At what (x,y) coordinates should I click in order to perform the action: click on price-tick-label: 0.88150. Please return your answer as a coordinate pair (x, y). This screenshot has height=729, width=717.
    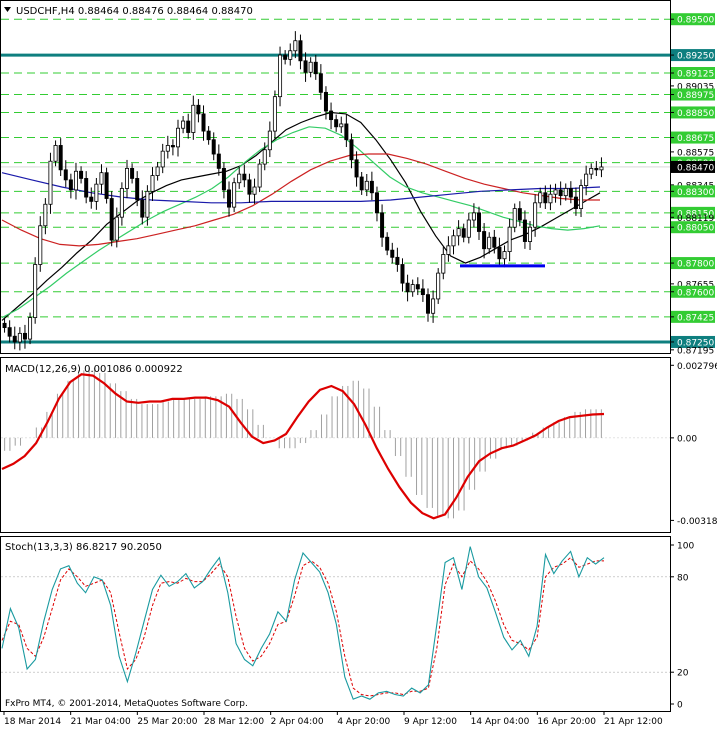
    Looking at the image, I should click on (695, 214).